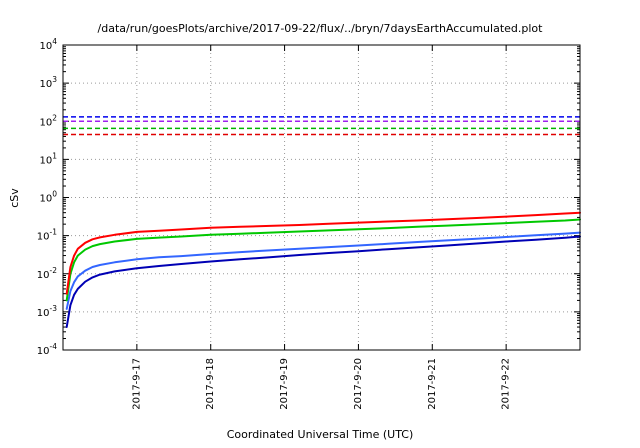  I want to click on x-tick-label: 2017-9-19, so click(284, 384).